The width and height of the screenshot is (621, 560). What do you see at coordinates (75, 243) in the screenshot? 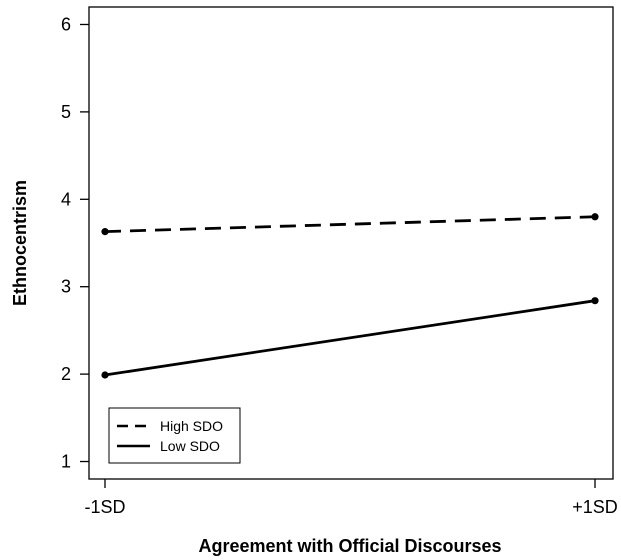
I see `y-axis: 1 2 3 4 5 6` at bounding box center [75, 243].